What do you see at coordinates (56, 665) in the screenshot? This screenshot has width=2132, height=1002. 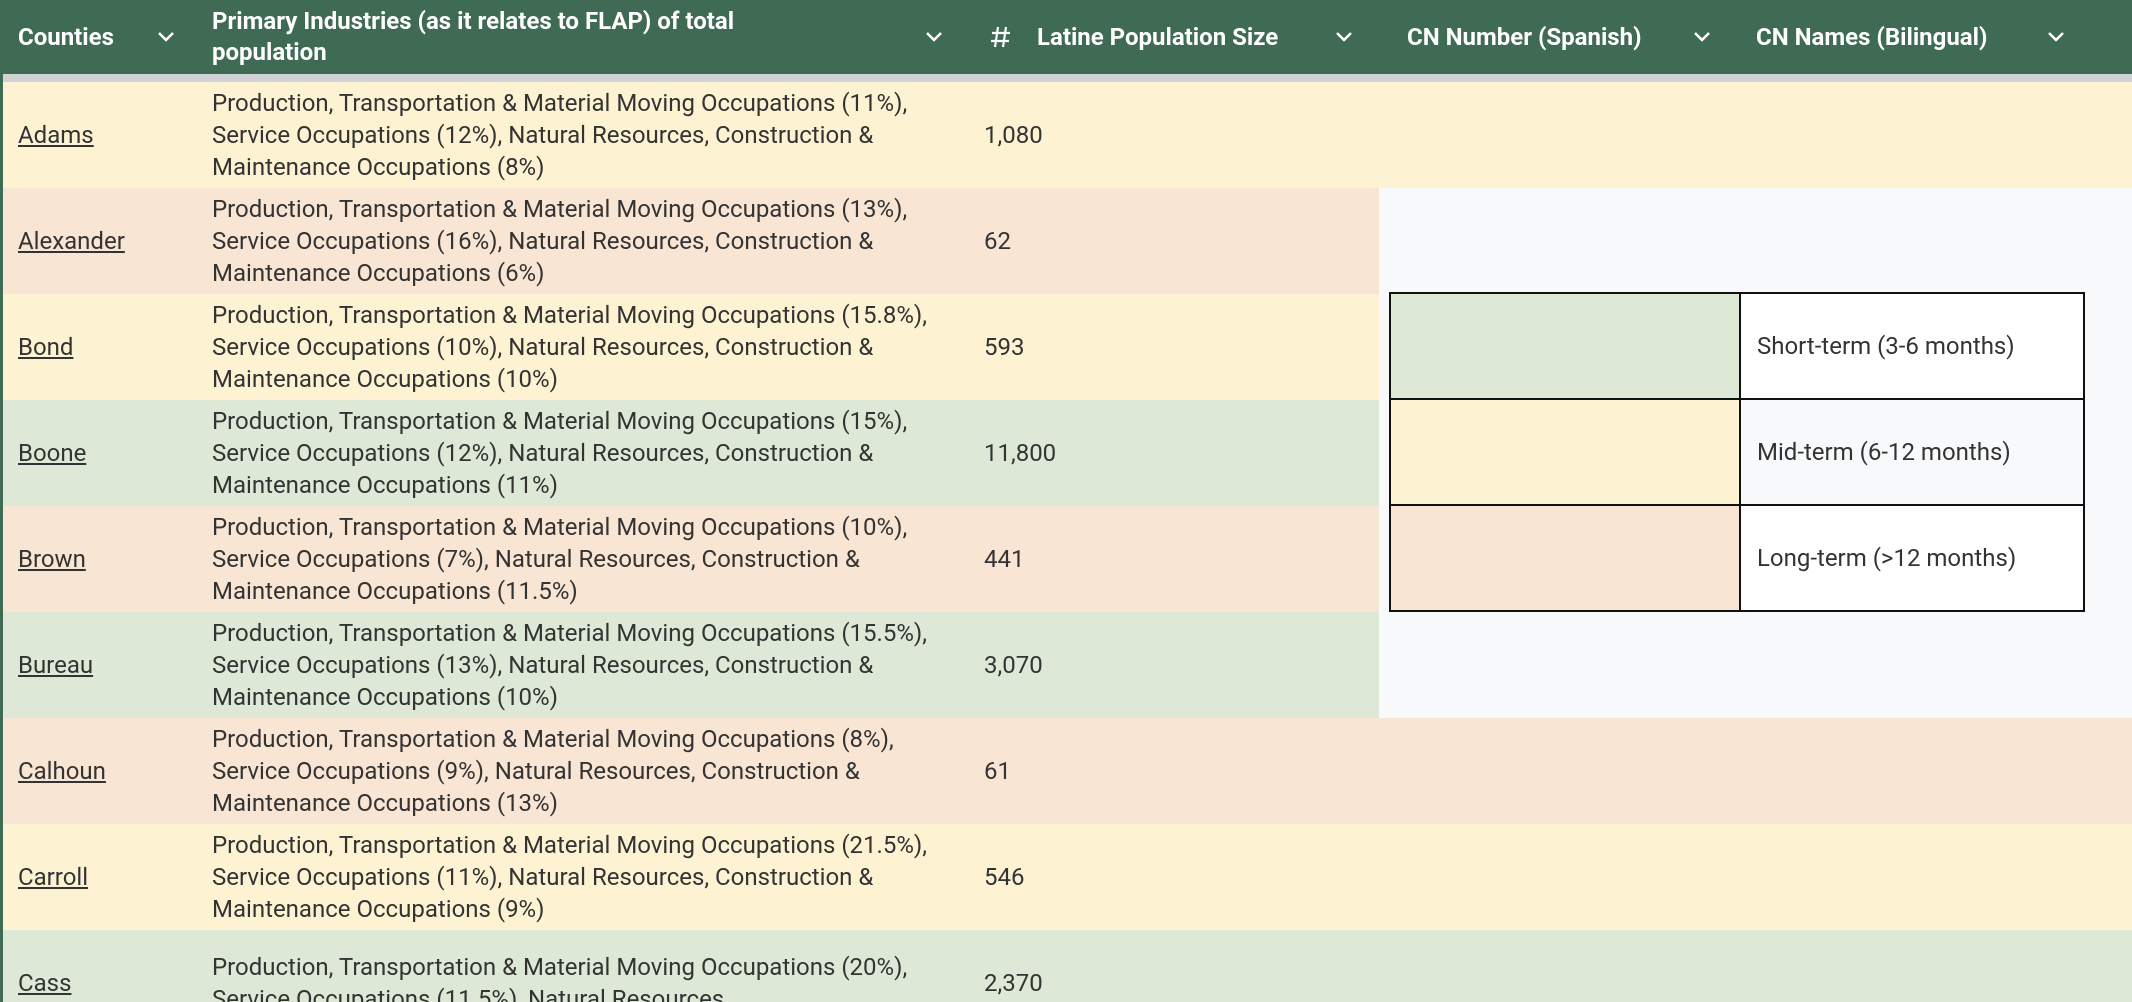 I see `county-link: Bureau` at bounding box center [56, 665].